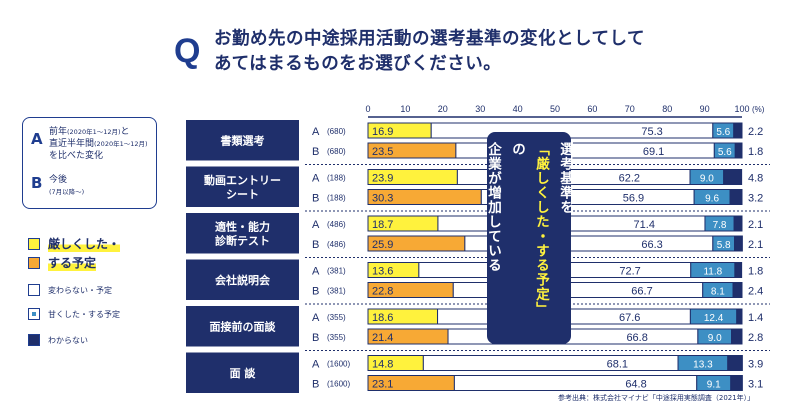 Image resolution: width=800 pixels, height=419 pixels. Describe the element at coordinates (382, 225) in the screenshot. I see `value-strict: 18.7` at that location.